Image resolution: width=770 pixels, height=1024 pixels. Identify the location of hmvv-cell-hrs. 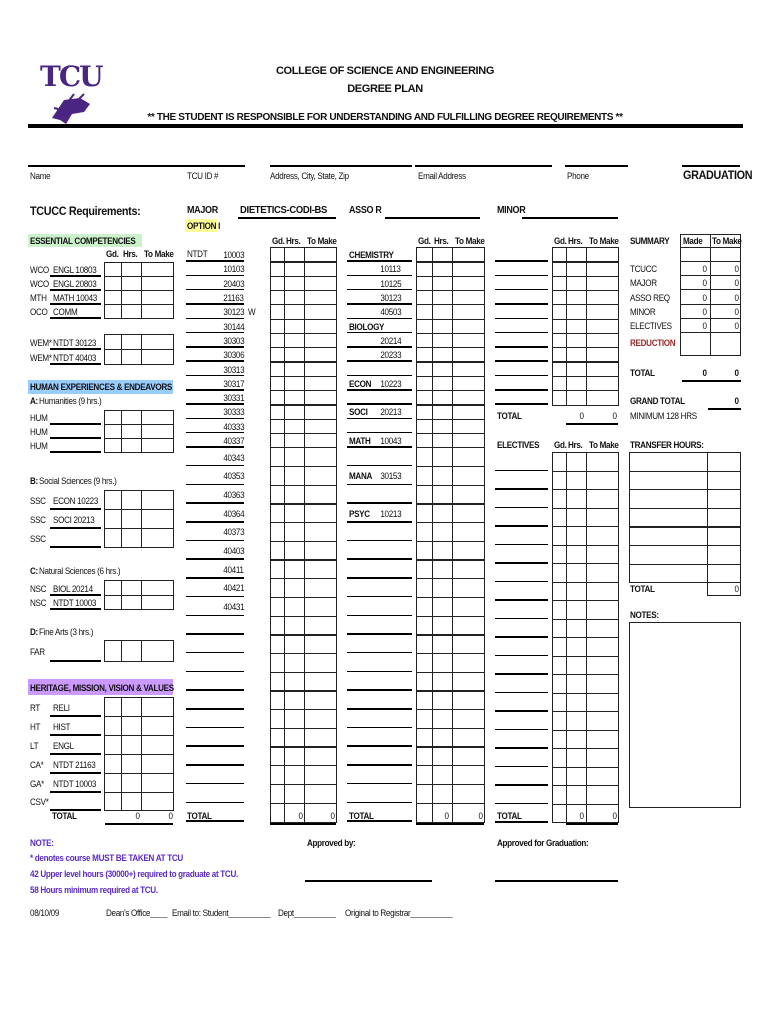
(132, 707).